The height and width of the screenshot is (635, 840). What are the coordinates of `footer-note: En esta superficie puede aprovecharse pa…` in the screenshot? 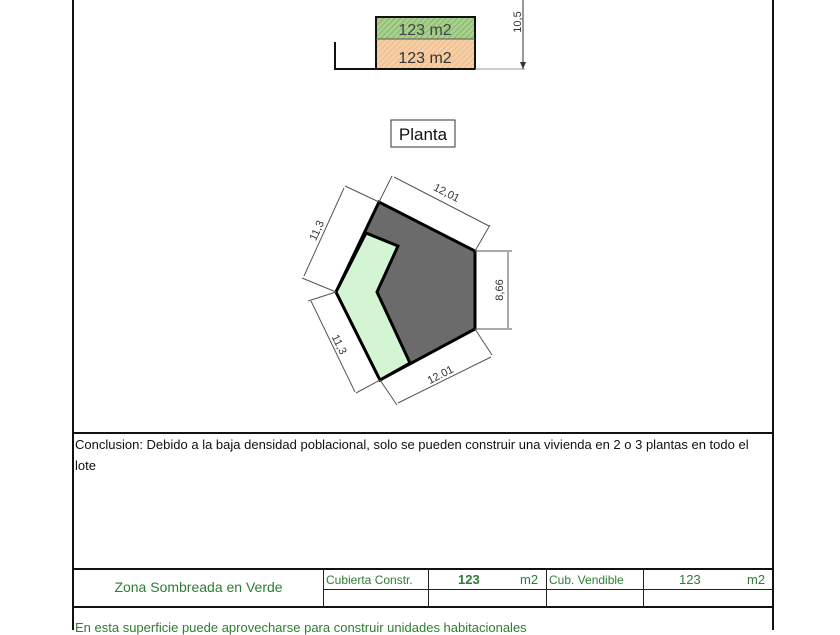 It's located at (301, 627).